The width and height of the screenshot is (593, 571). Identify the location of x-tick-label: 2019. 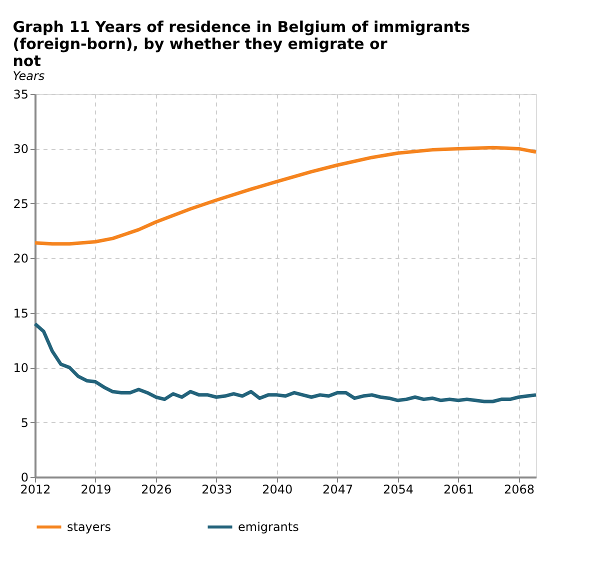
(96, 489).